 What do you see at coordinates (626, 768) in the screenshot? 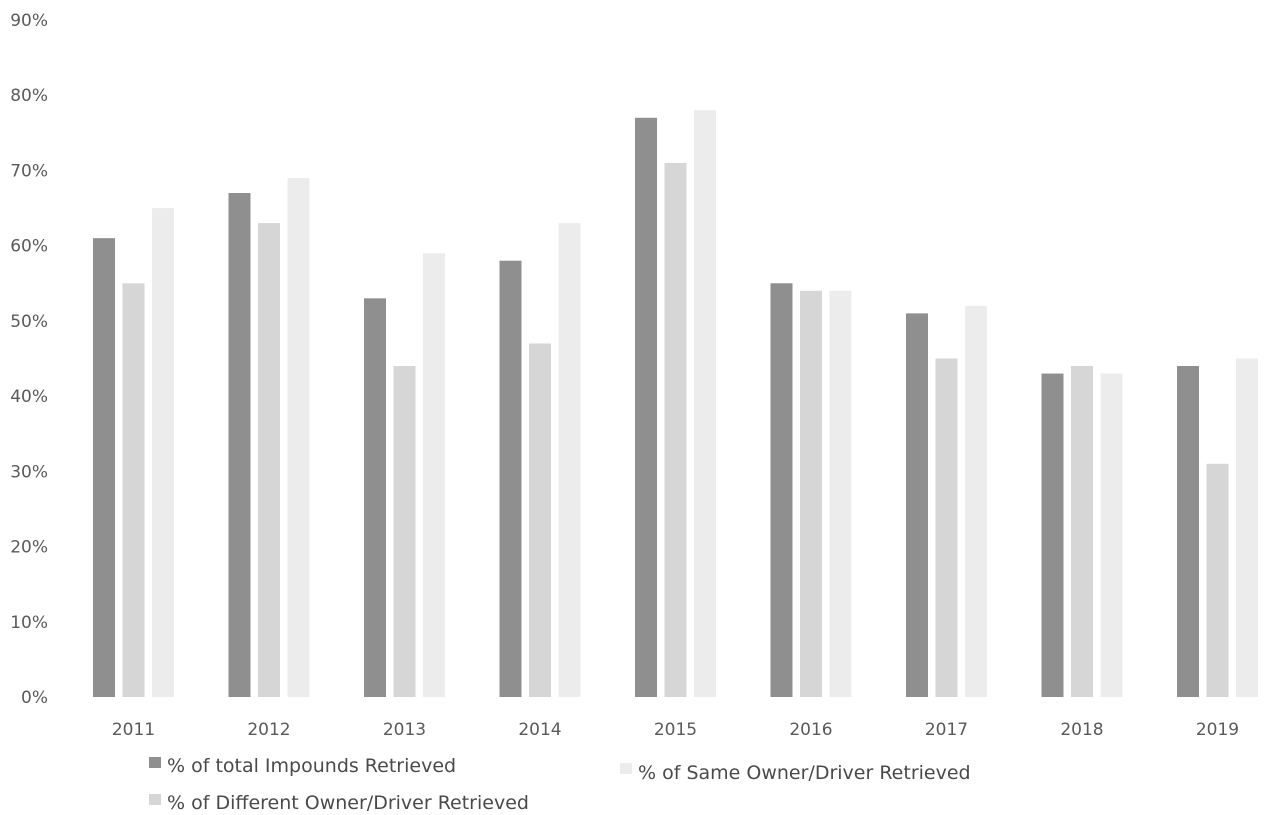
I see `legend-swatch-same` at bounding box center [626, 768].